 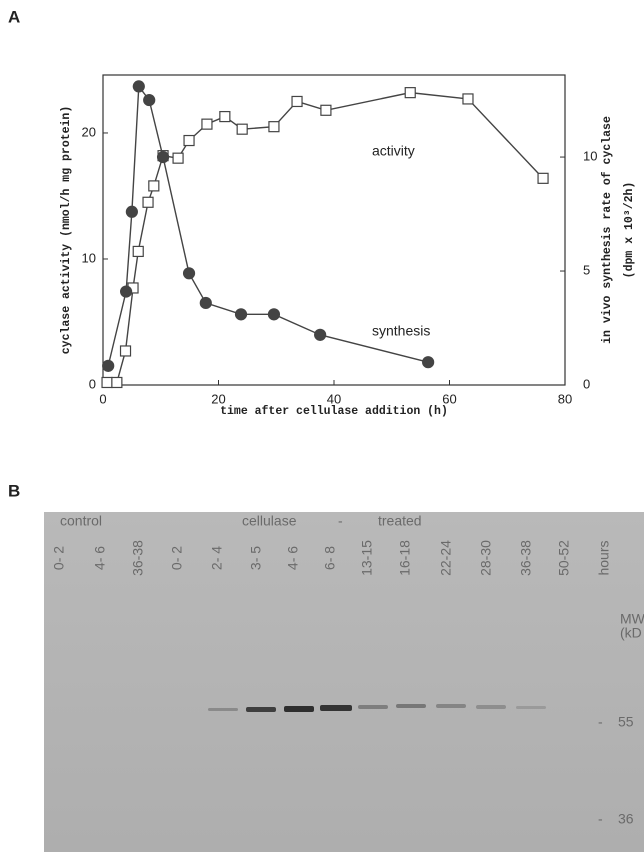 What do you see at coordinates (632, 619) in the screenshot?
I see `mw-label: MW` at bounding box center [632, 619].